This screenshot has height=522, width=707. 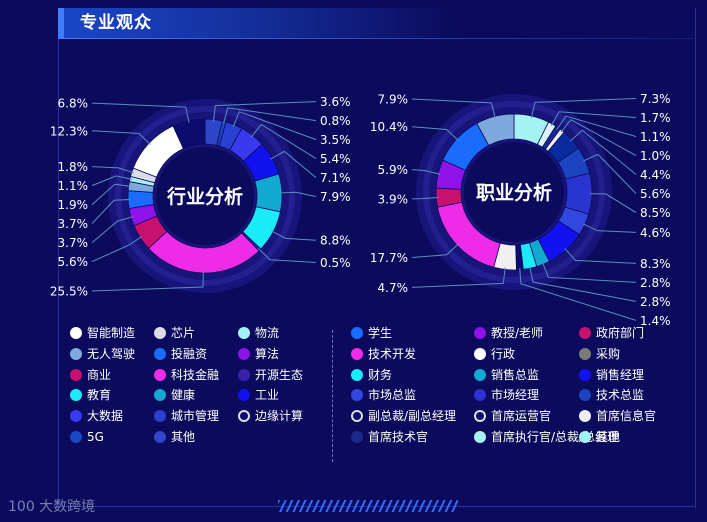 I want to click on slice-percent-label: 3.9%, so click(x=393, y=199).